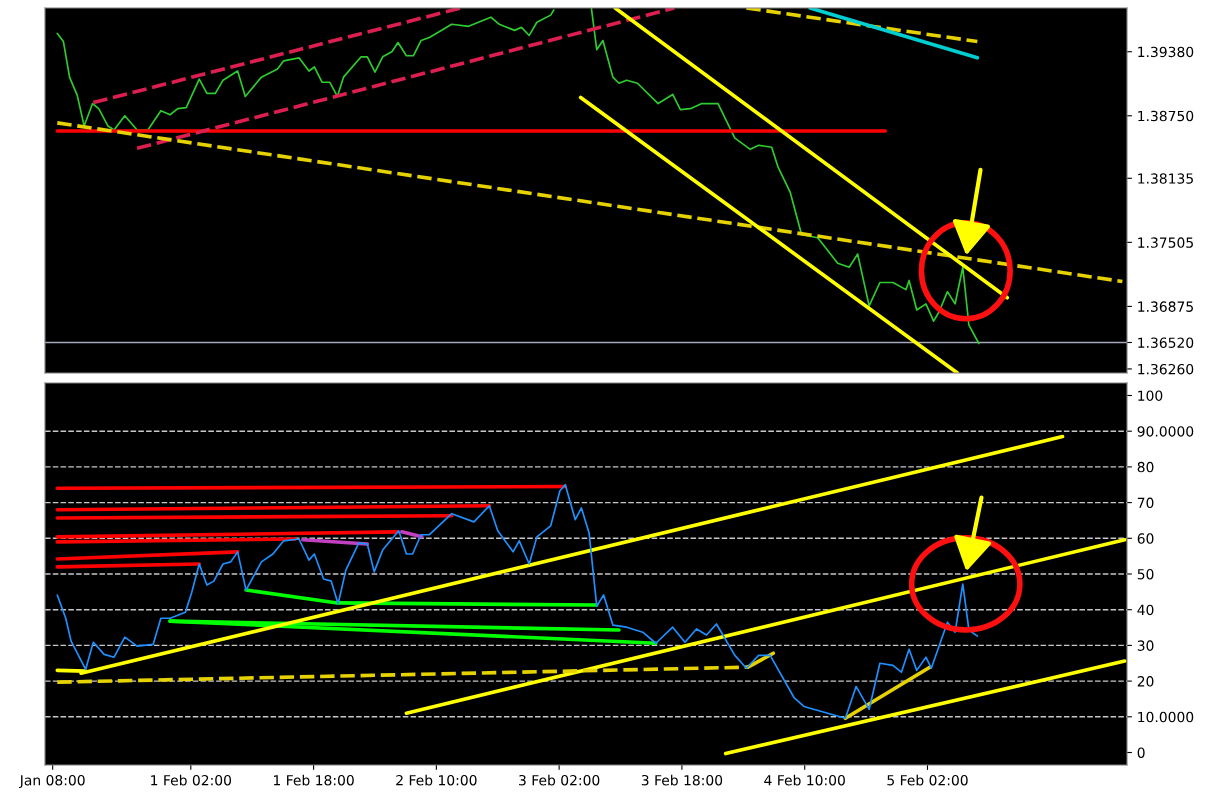 This screenshot has height=796, width=1205. Describe the element at coordinates (1165, 431) in the screenshot. I see `y-tick-label: 90.0000` at that location.